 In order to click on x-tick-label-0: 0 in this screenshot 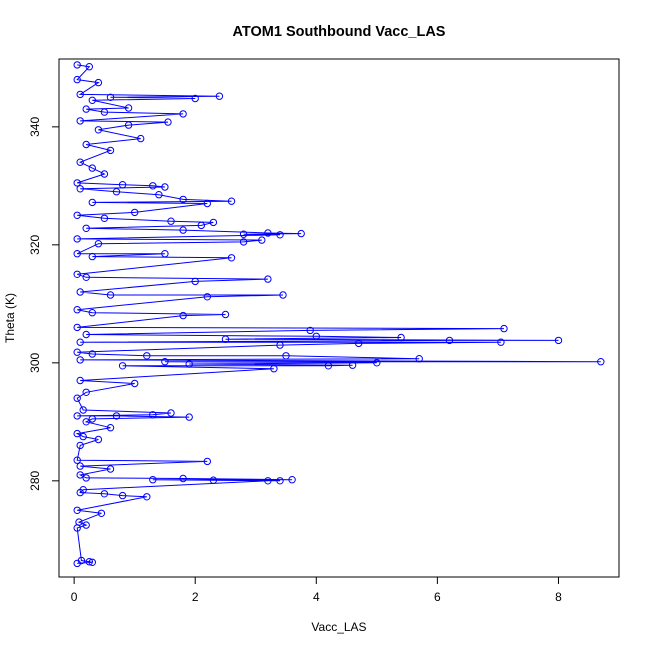, I will do `click(74, 597)`.